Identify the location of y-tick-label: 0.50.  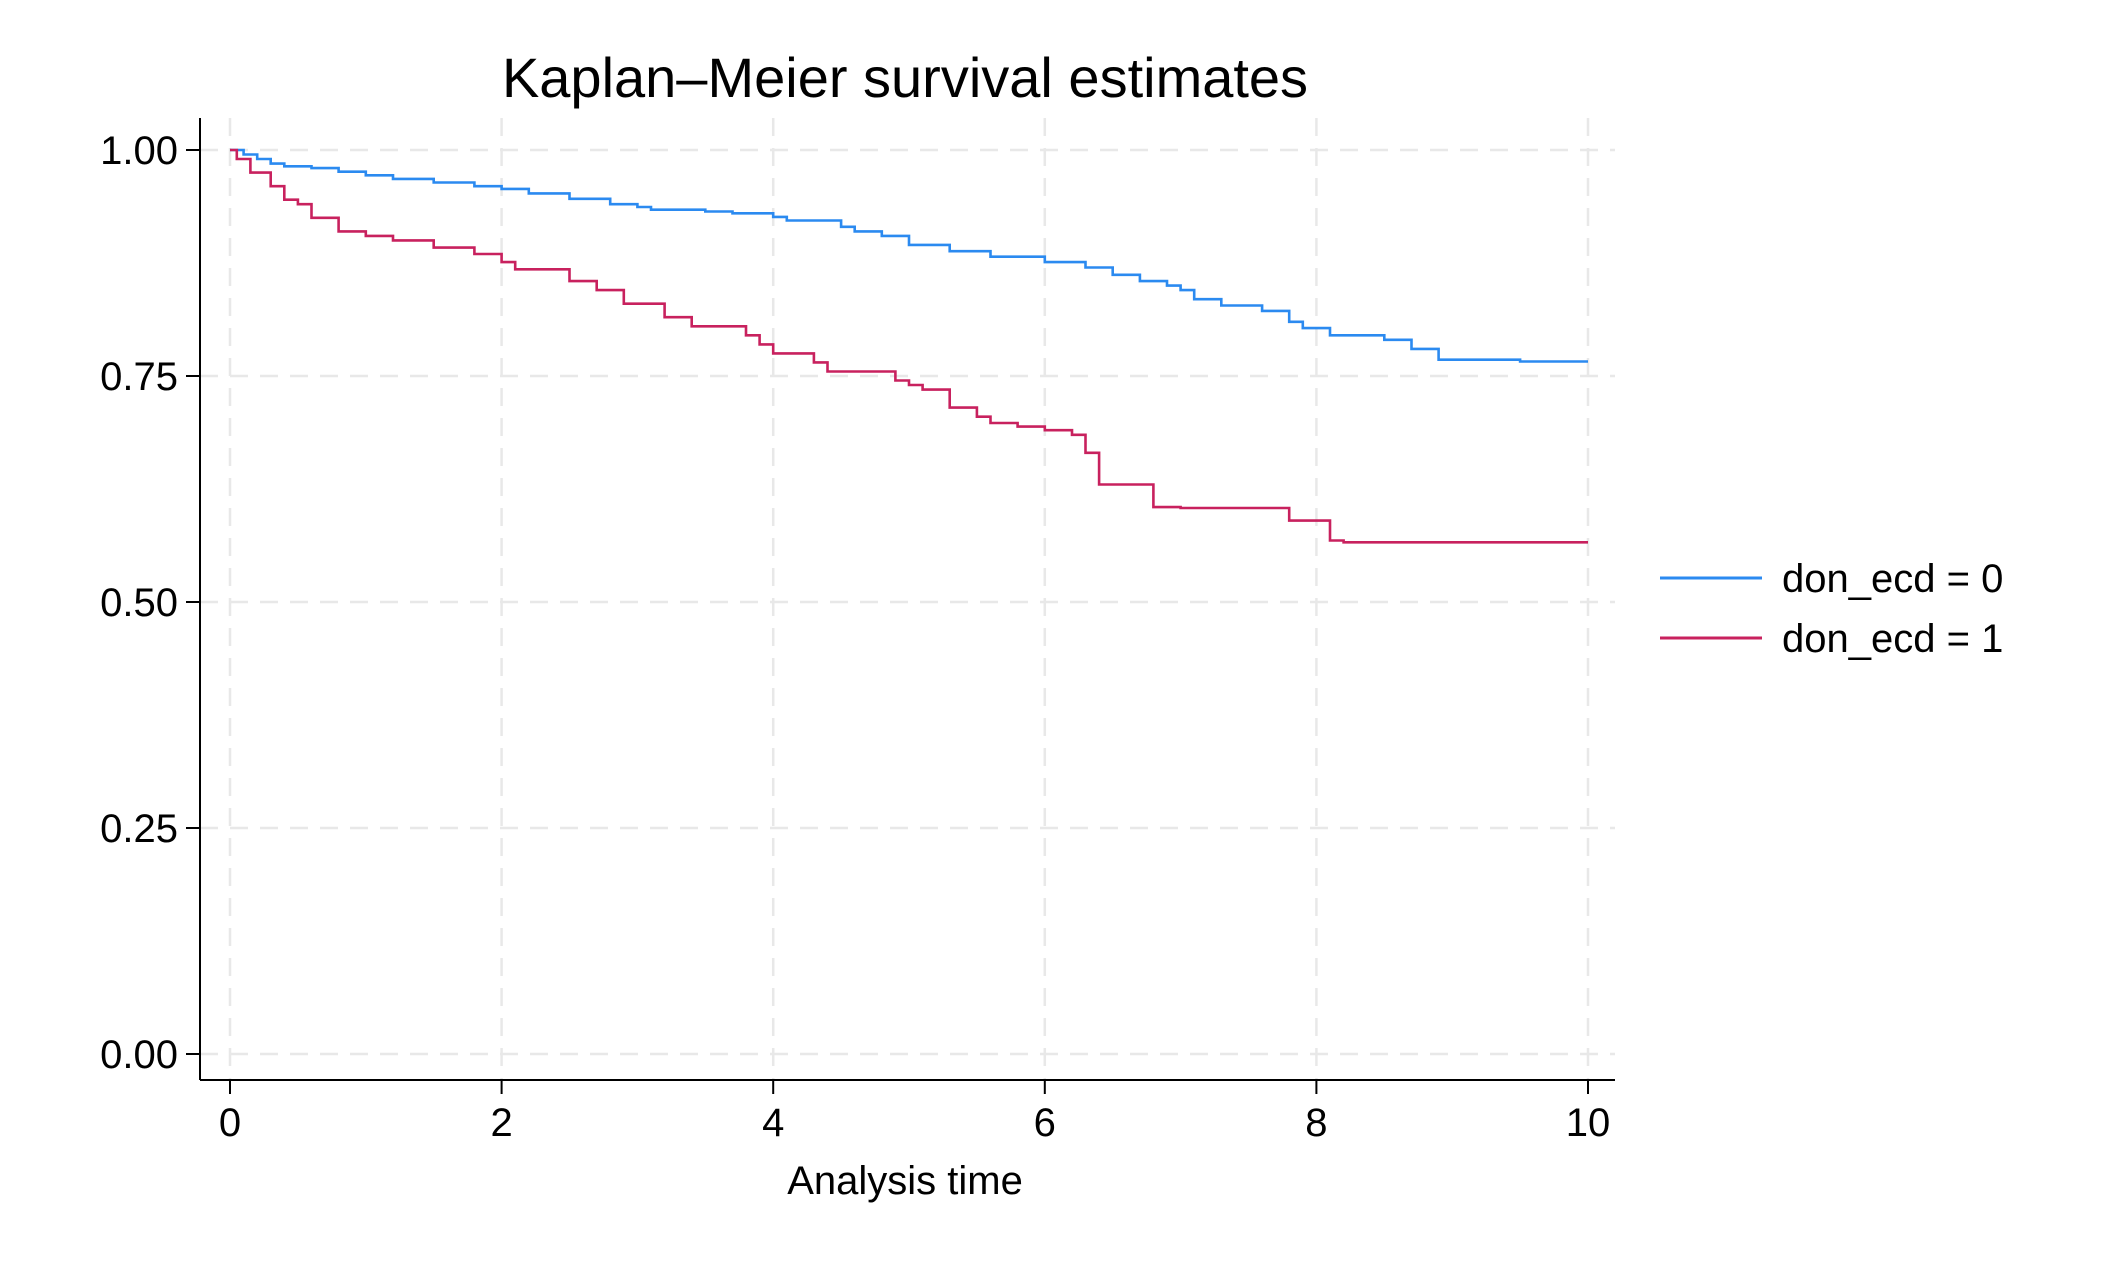
(139, 603).